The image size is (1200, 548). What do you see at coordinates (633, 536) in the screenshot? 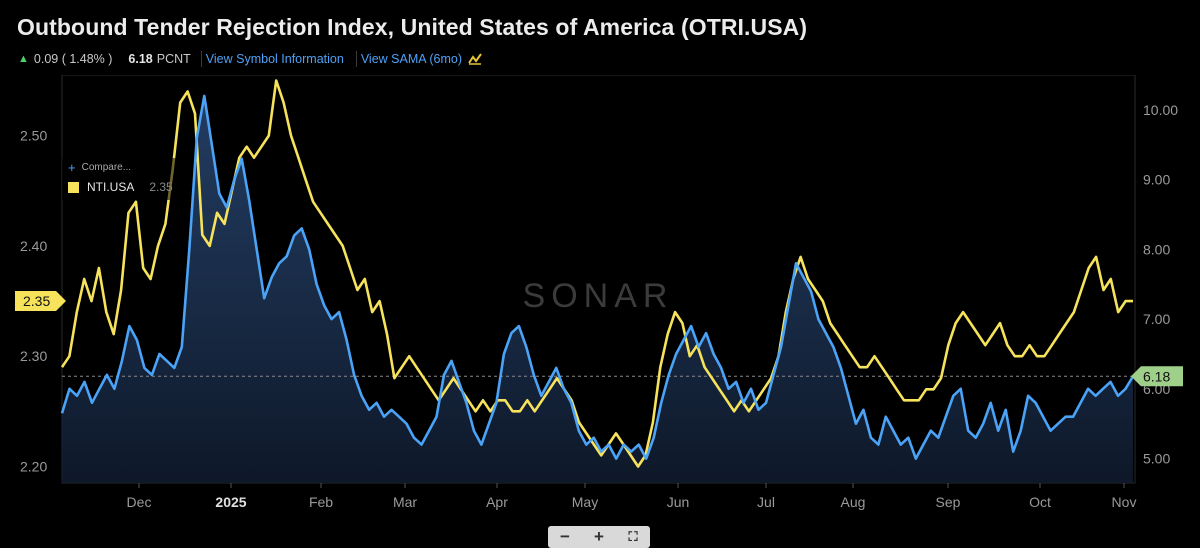
I see `fit-screen-button: ⛶` at bounding box center [633, 536].